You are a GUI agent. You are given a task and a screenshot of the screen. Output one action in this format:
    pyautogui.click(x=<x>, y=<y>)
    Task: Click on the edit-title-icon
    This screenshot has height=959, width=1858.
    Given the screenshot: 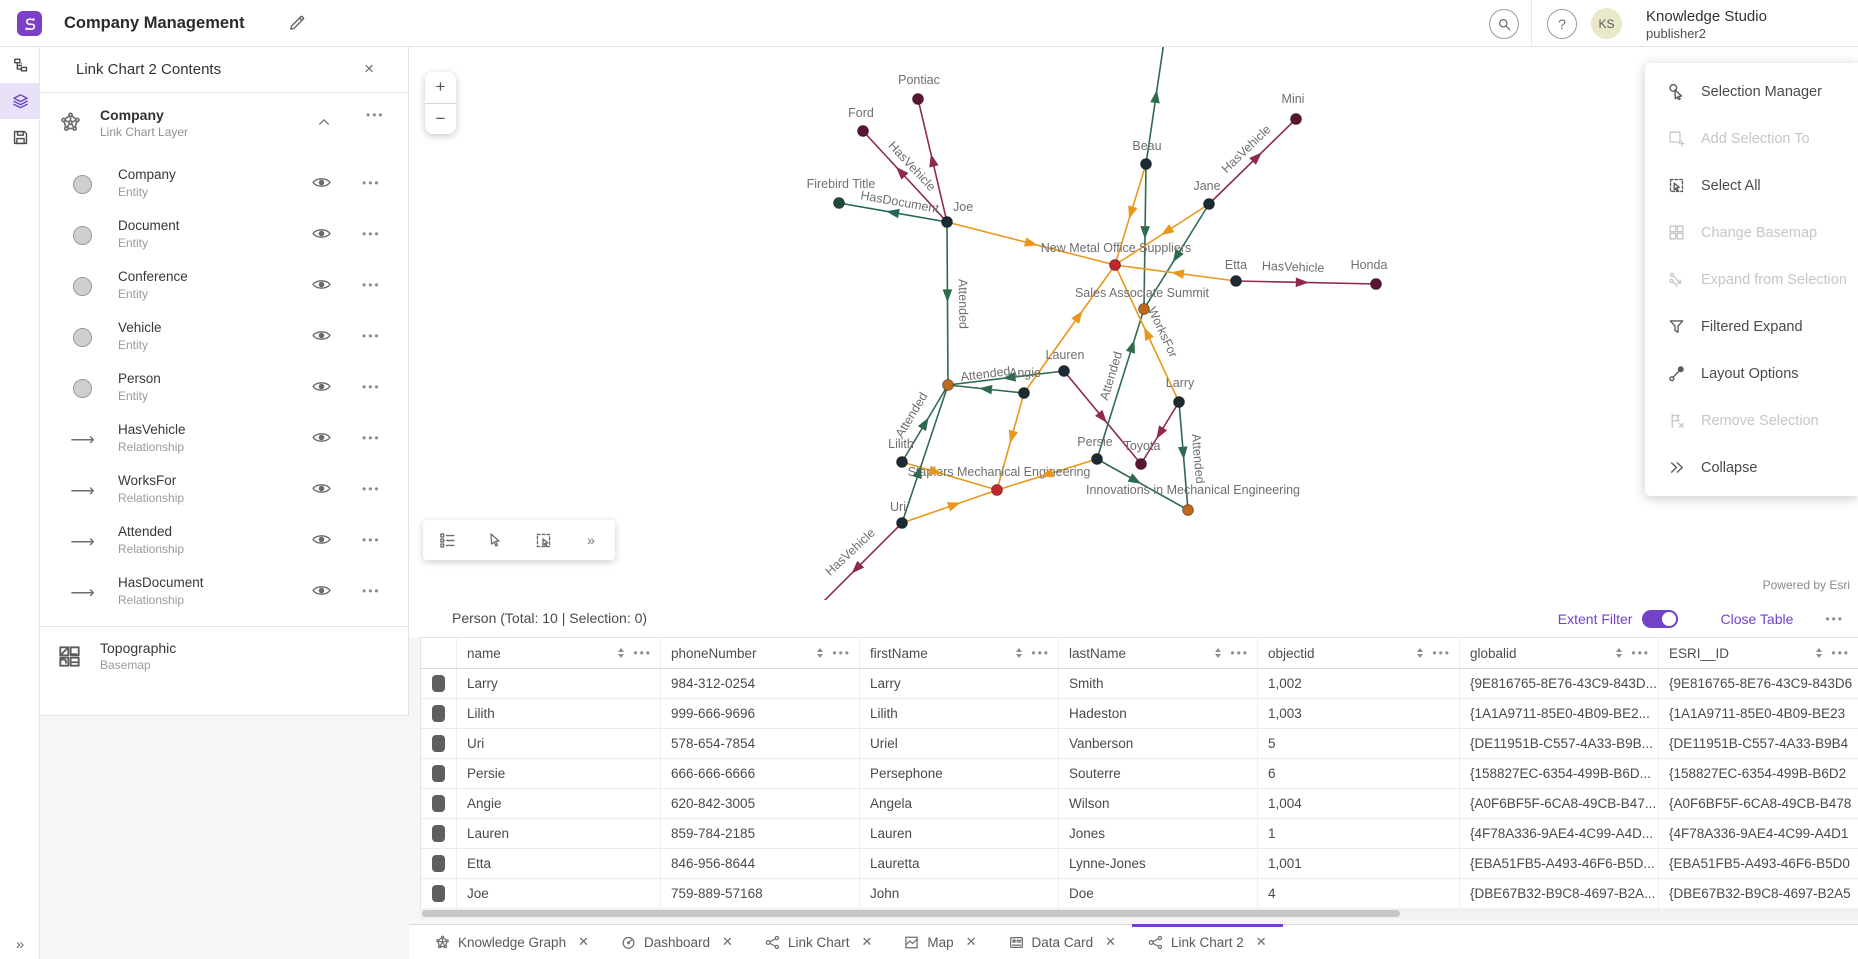 What is the action you would take?
    pyautogui.click(x=298, y=24)
    